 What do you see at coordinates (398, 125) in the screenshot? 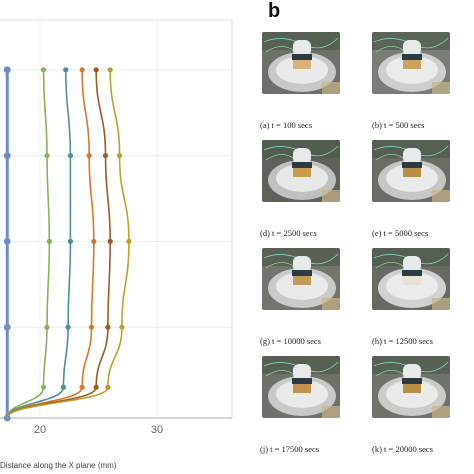
I see `photo-caption: (b) t = 500 secs` at bounding box center [398, 125].